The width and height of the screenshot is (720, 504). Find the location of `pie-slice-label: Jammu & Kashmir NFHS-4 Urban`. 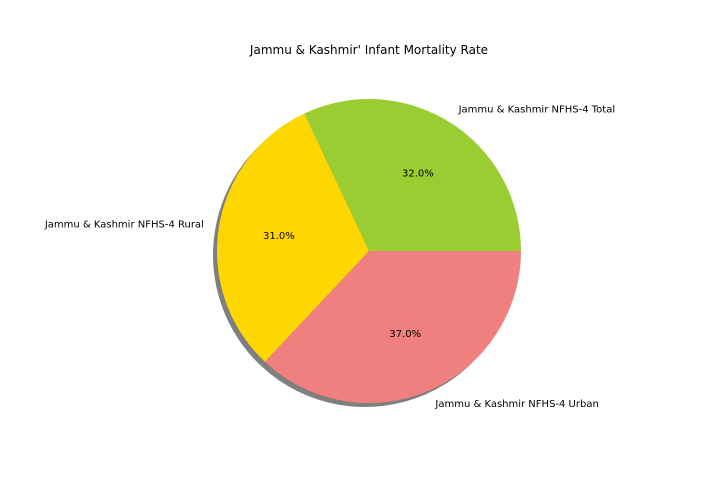

pie-slice-label: Jammu & Kashmir NFHS-4 Urban is located at coordinates (516, 404).